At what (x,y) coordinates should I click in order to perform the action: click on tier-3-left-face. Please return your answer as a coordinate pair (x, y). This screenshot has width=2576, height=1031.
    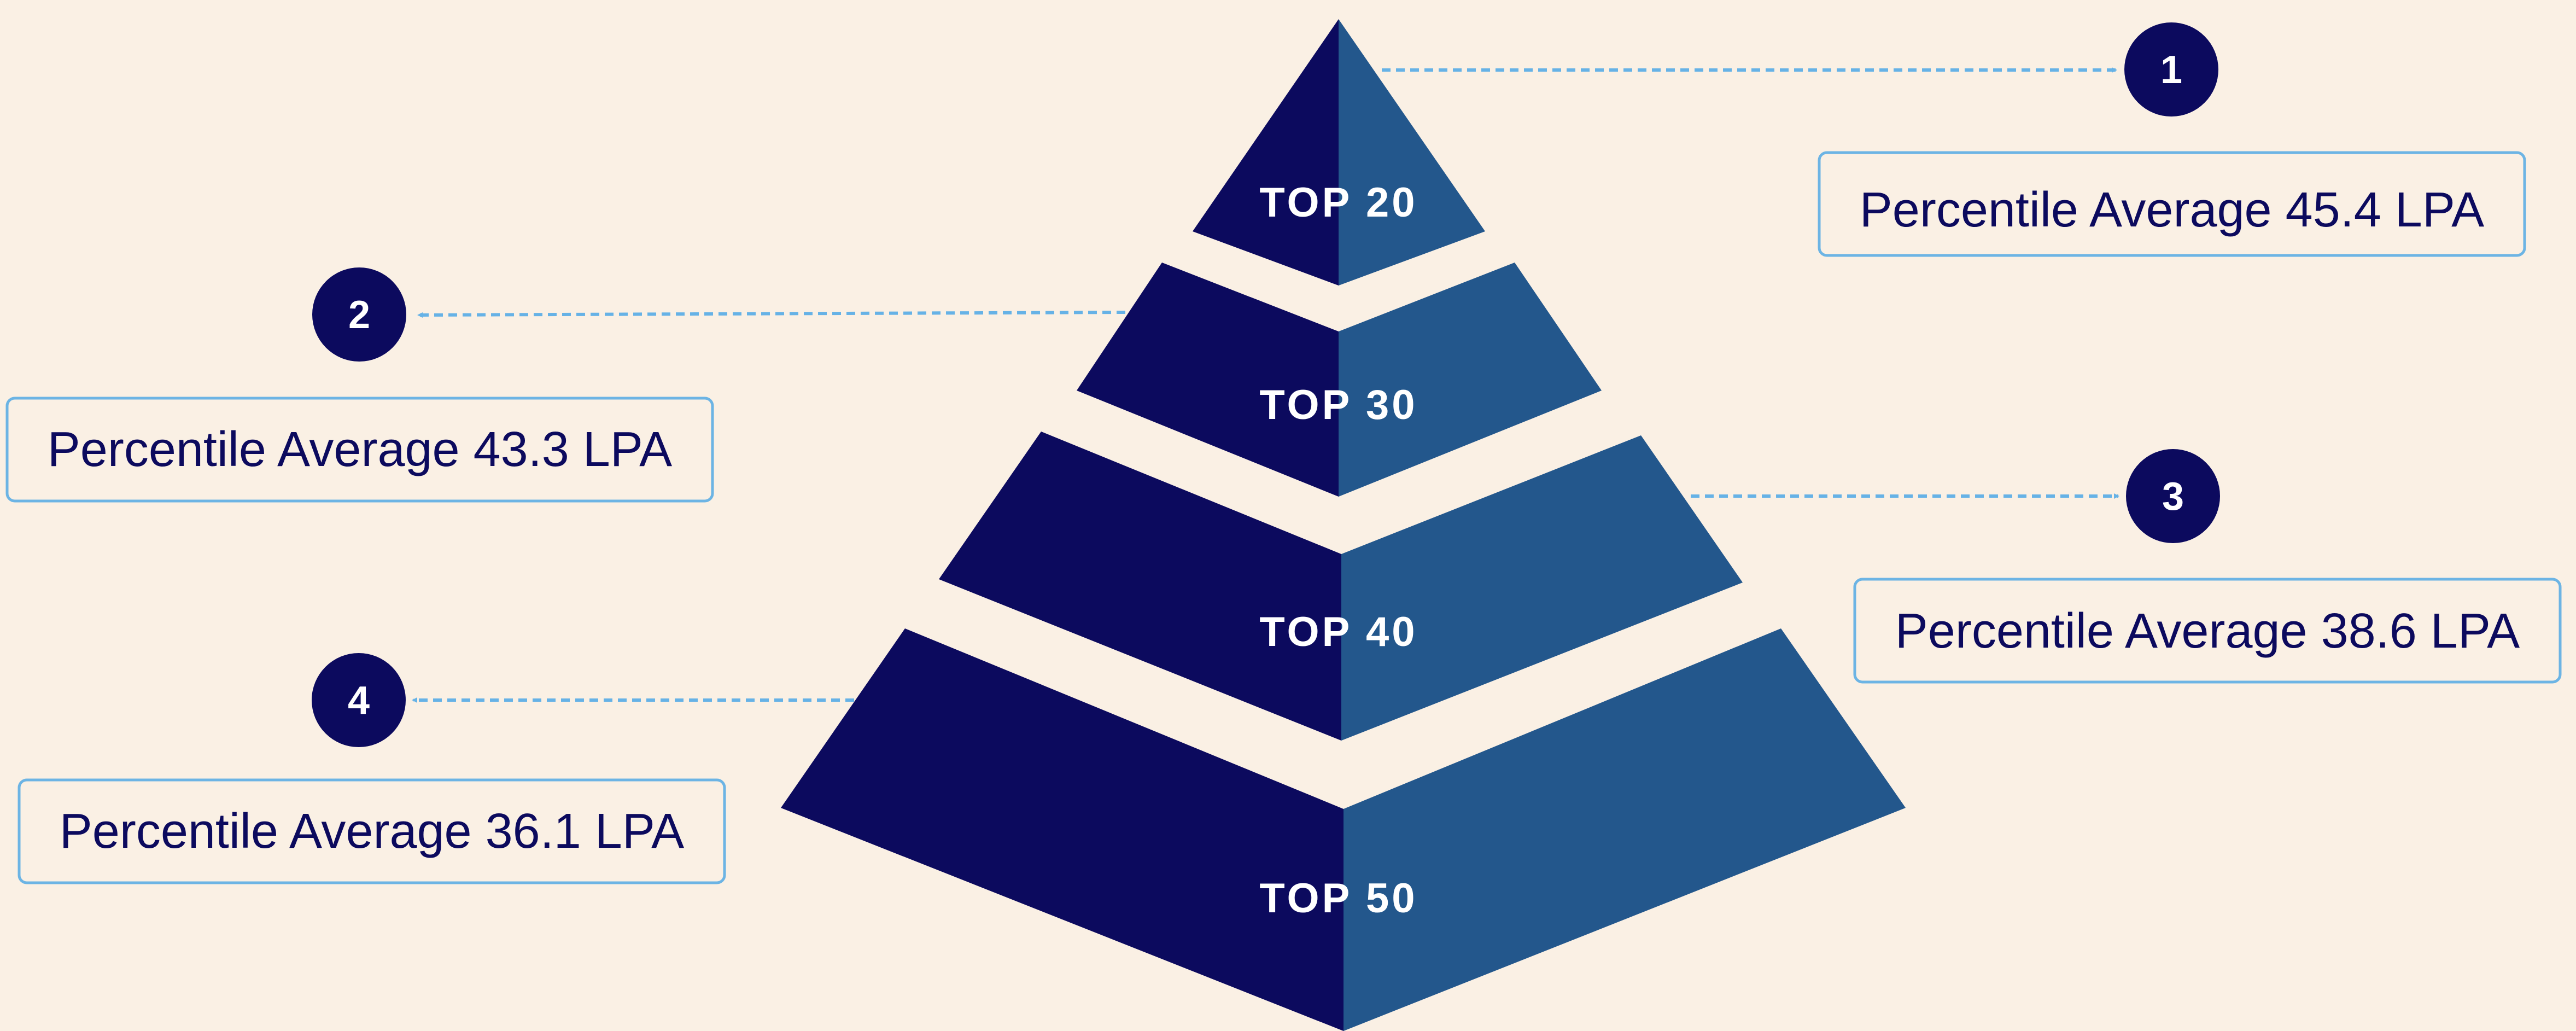
    Looking at the image, I should click on (1140, 587).